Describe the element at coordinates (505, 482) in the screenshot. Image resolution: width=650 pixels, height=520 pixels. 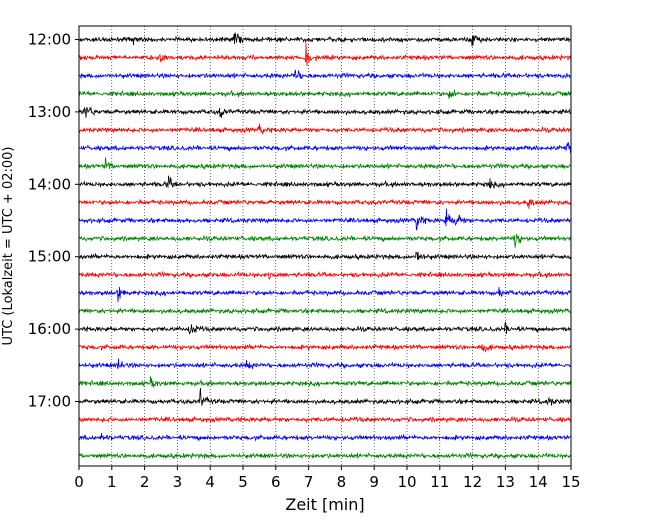
I see `x-tick-label: 13` at that location.